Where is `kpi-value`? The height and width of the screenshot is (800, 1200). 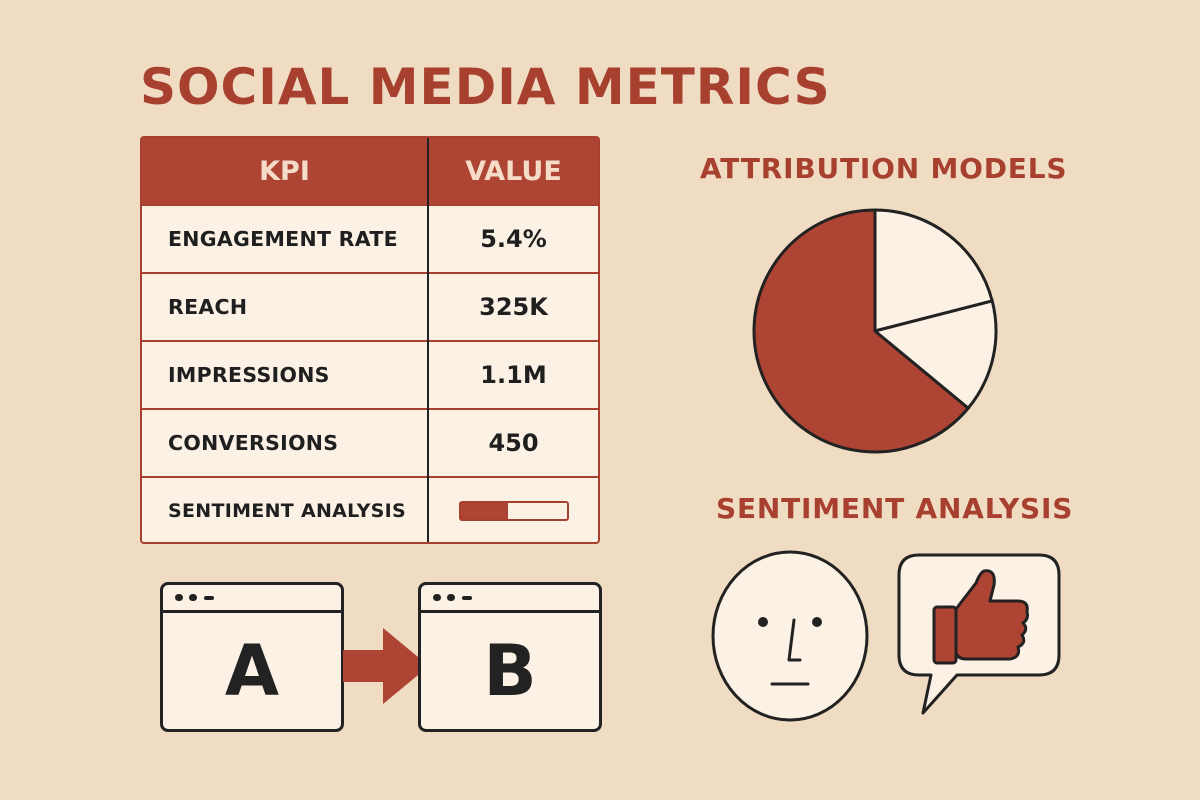
kpi-value is located at coordinates (513, 510).